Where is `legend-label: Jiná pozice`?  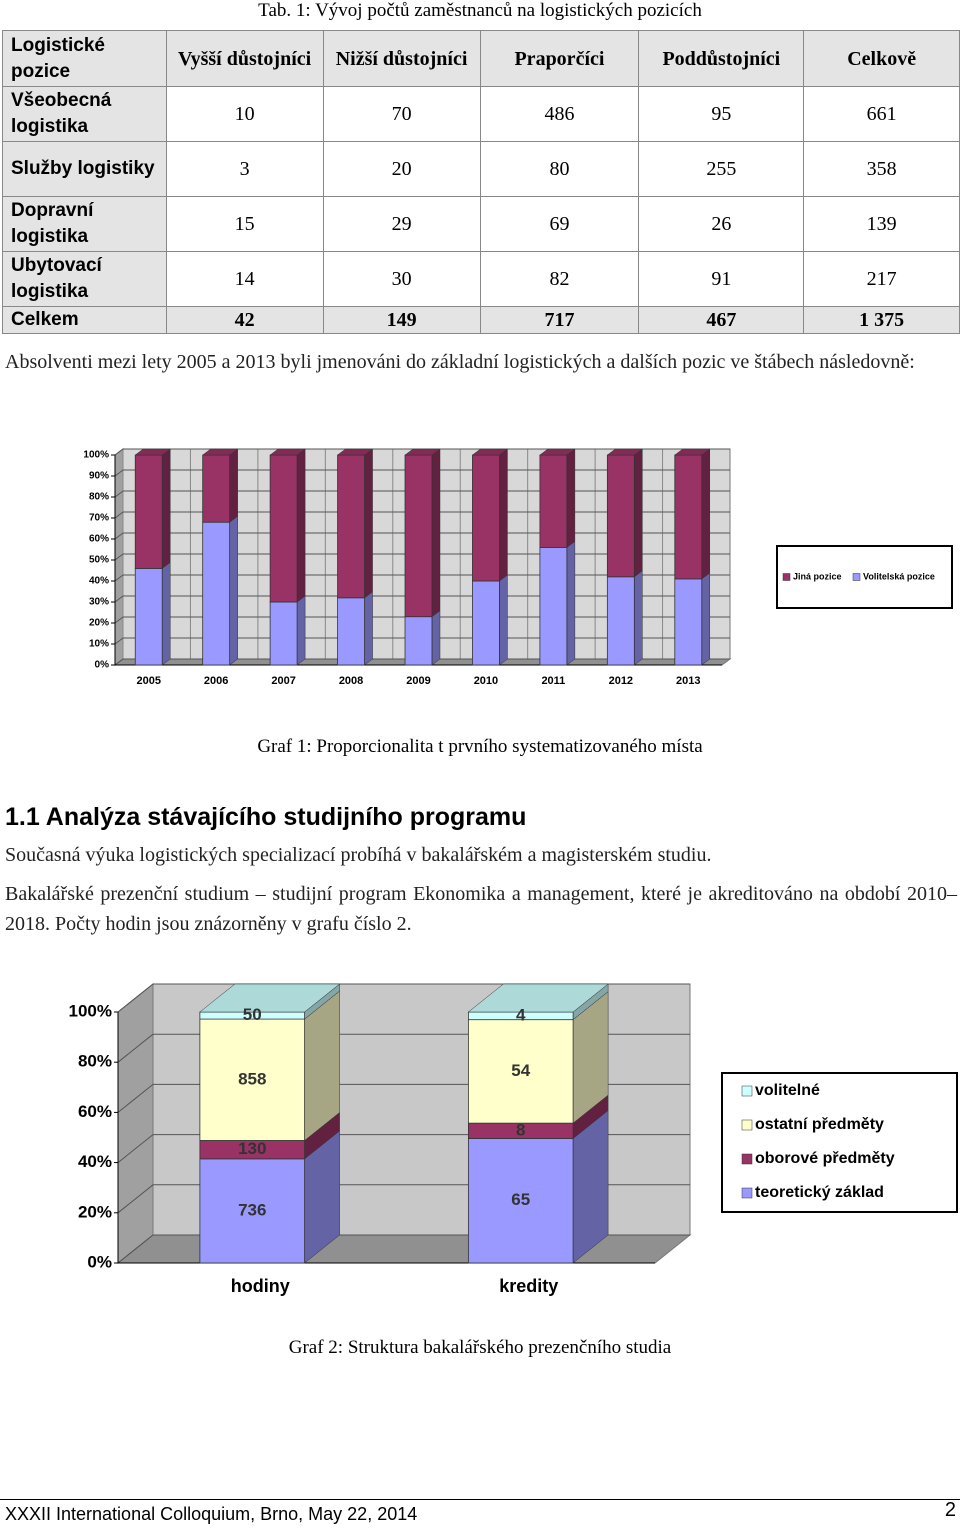 legend-label: Jiná pozice is located at coordinates (817, 576).